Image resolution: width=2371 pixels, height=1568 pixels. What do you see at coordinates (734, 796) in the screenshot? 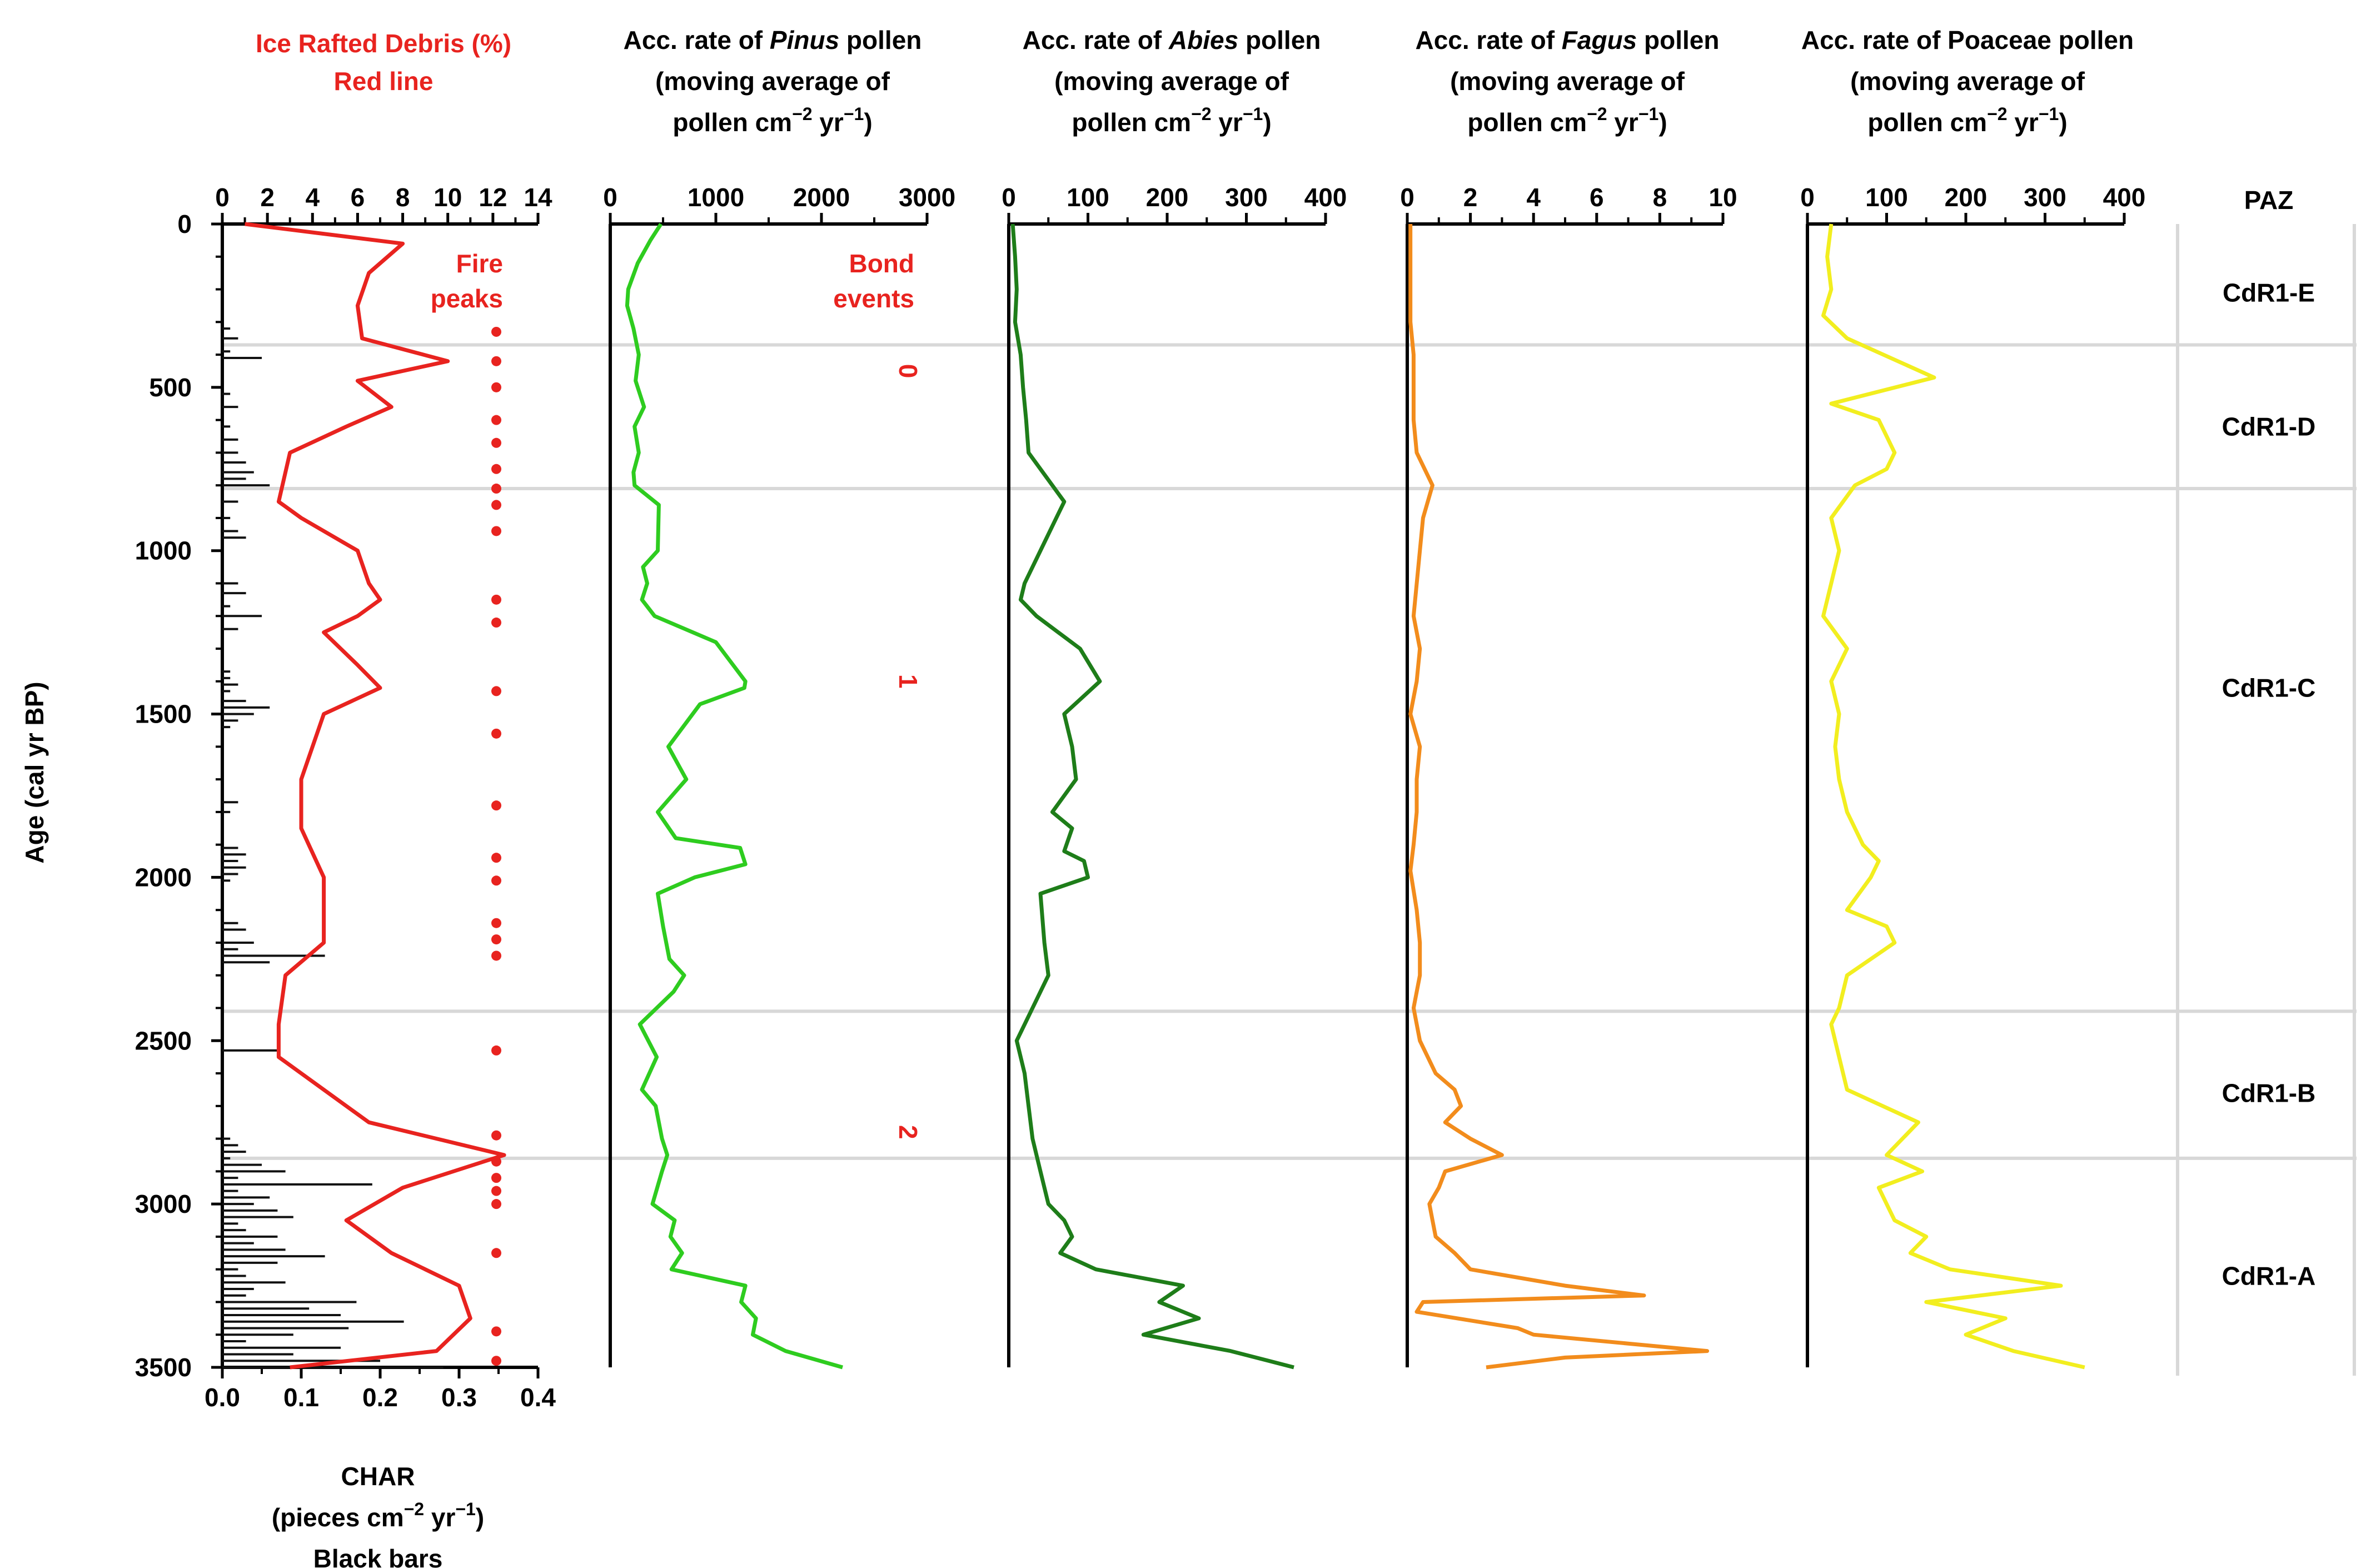
I see `pinus-line` at bounding box center [734, 796].